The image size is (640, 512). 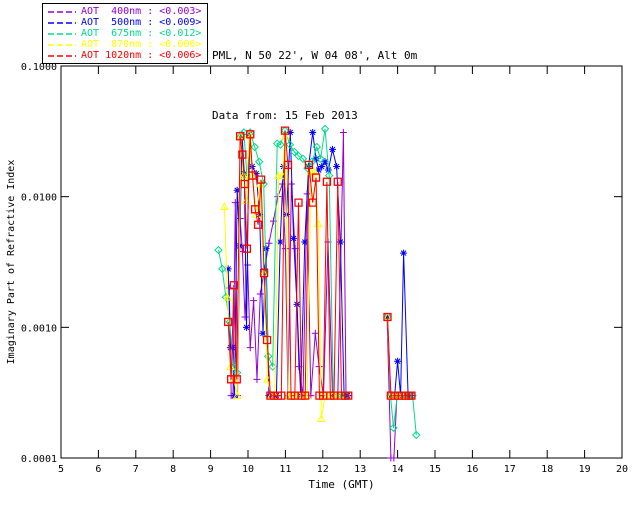 I want to click on x-tick-label: 14, so click(x=398, y=469).